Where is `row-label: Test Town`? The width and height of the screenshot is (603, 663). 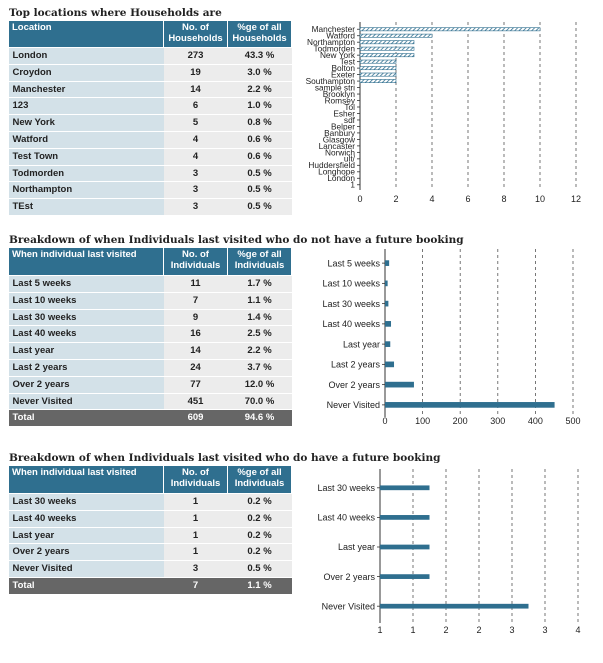
row-label: Test Town is located at coordinates (86, 157).